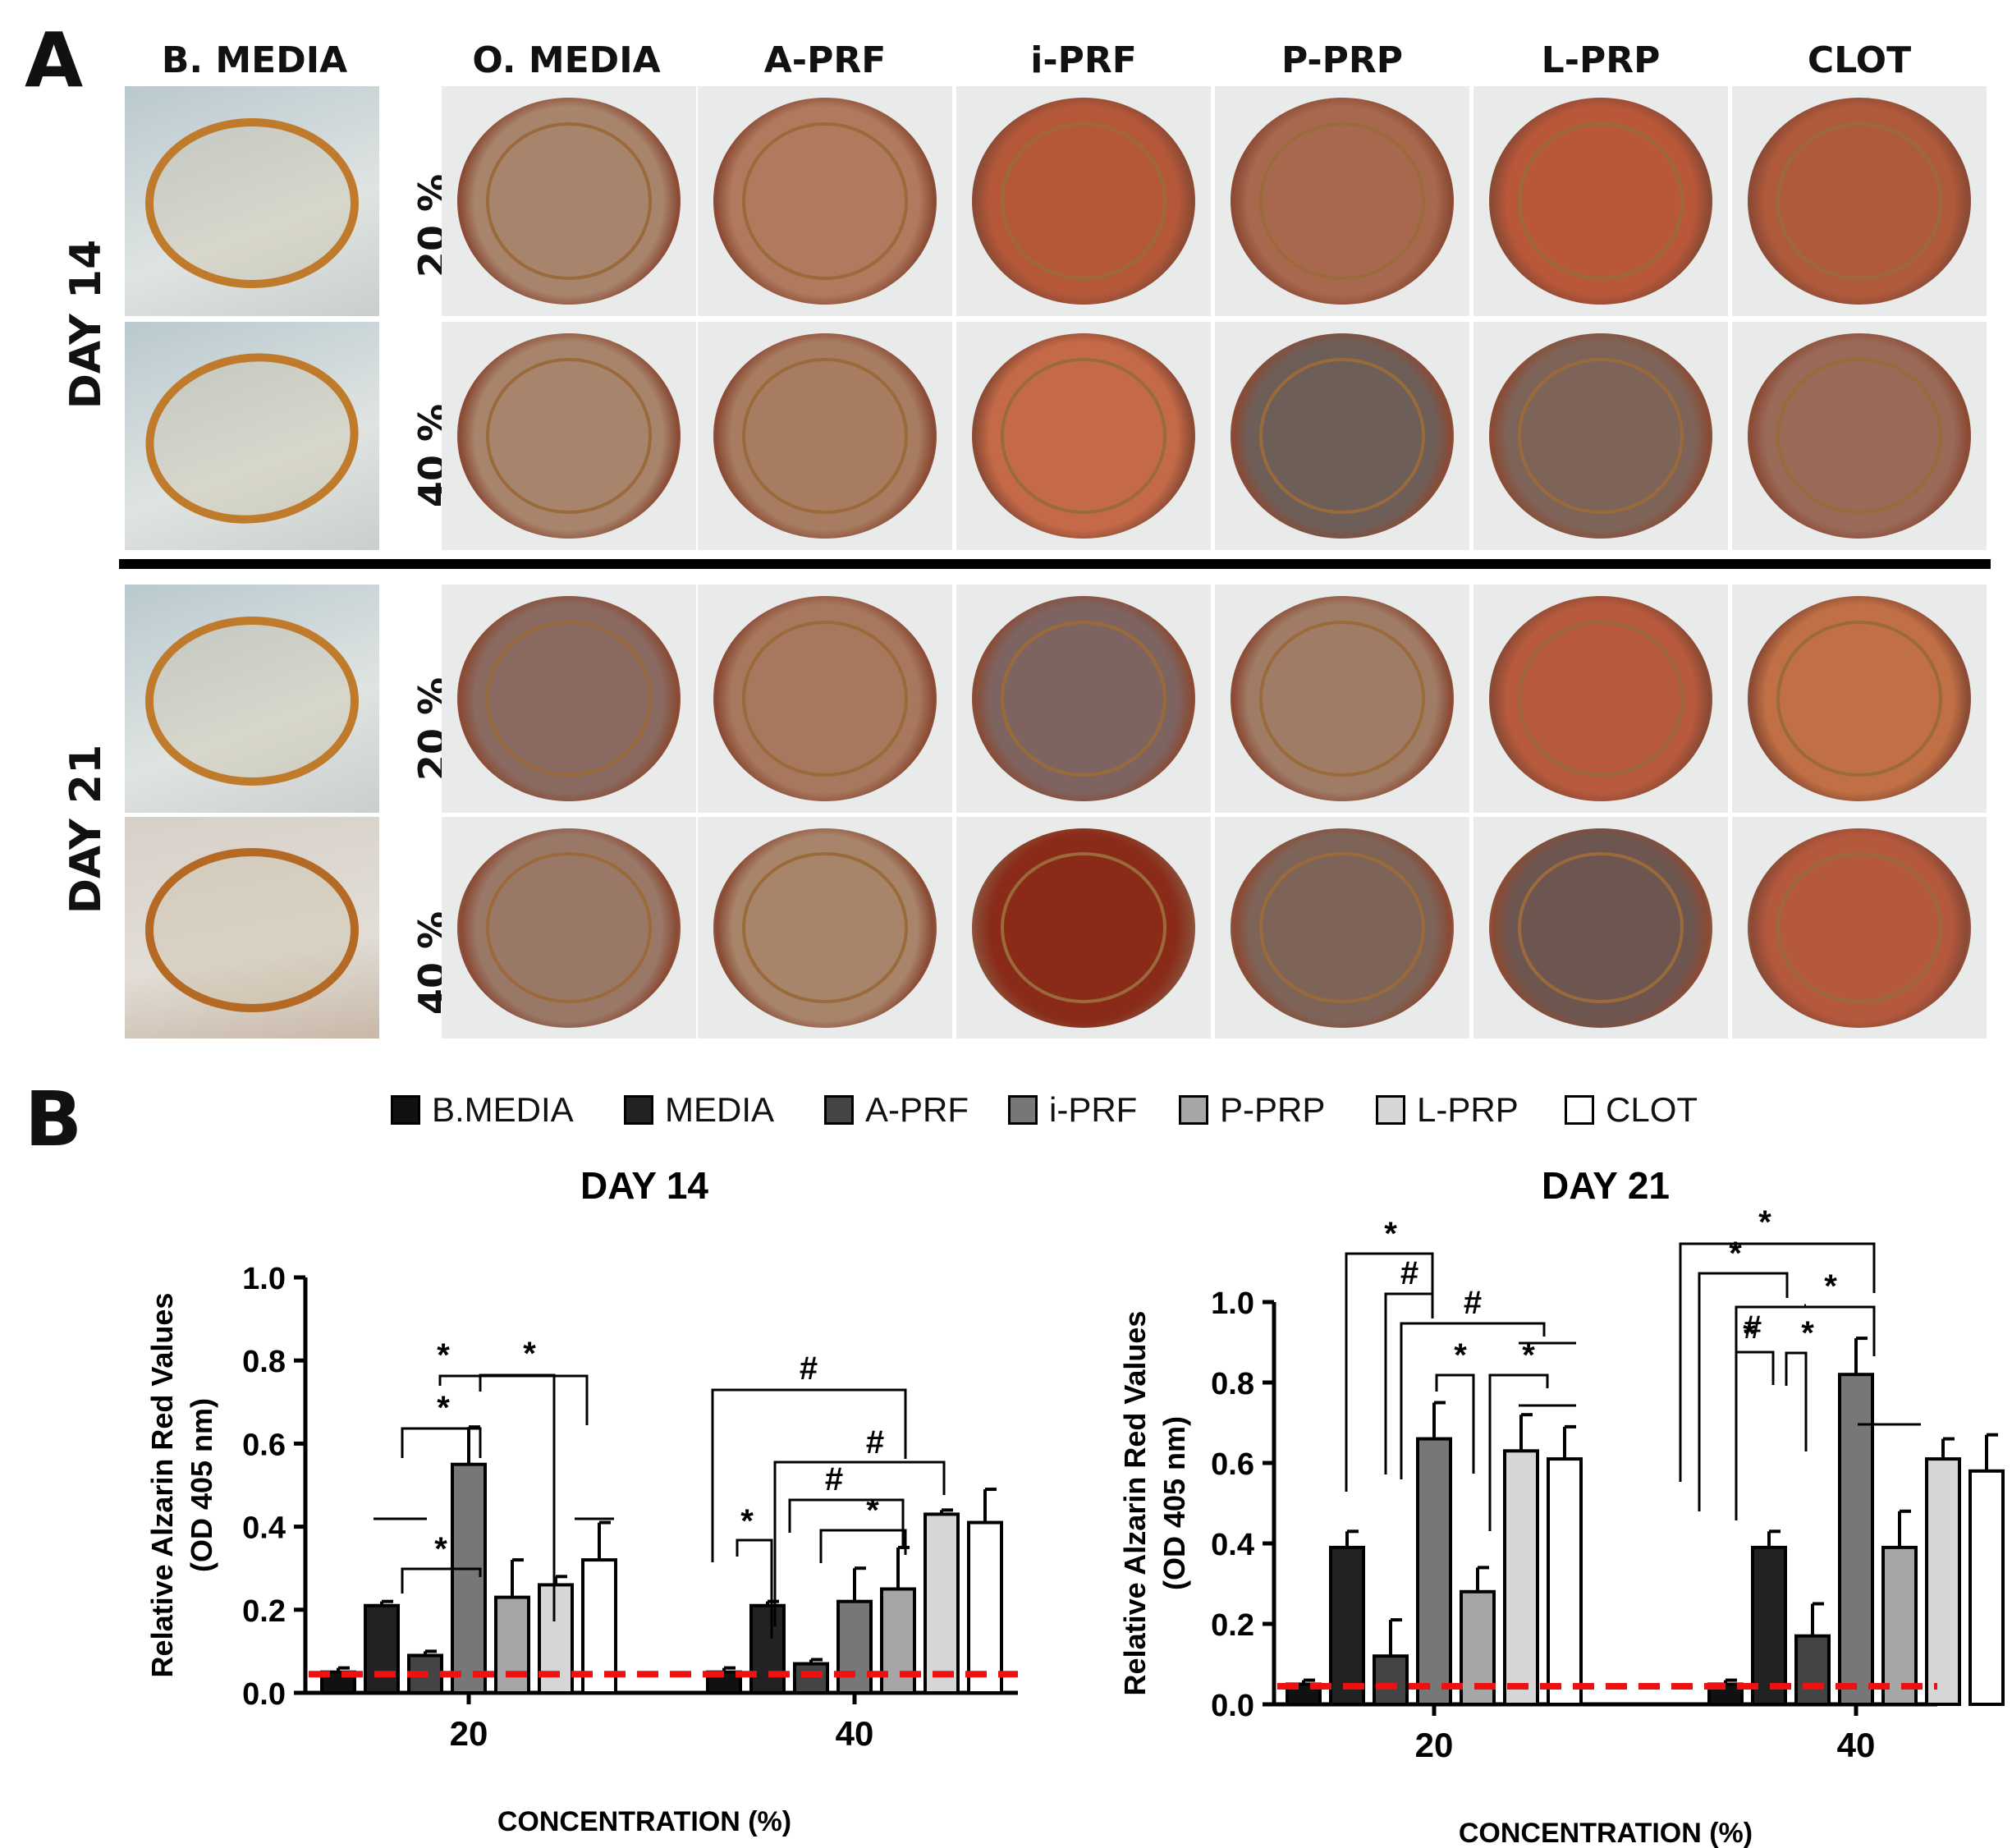 The width and height of the screenshot is (2012, 1848). What do you see at coordinates (1273, 1109) in the screenshot?
I see `legend-label: P-PRP` at bounding box center [1273, 1109].